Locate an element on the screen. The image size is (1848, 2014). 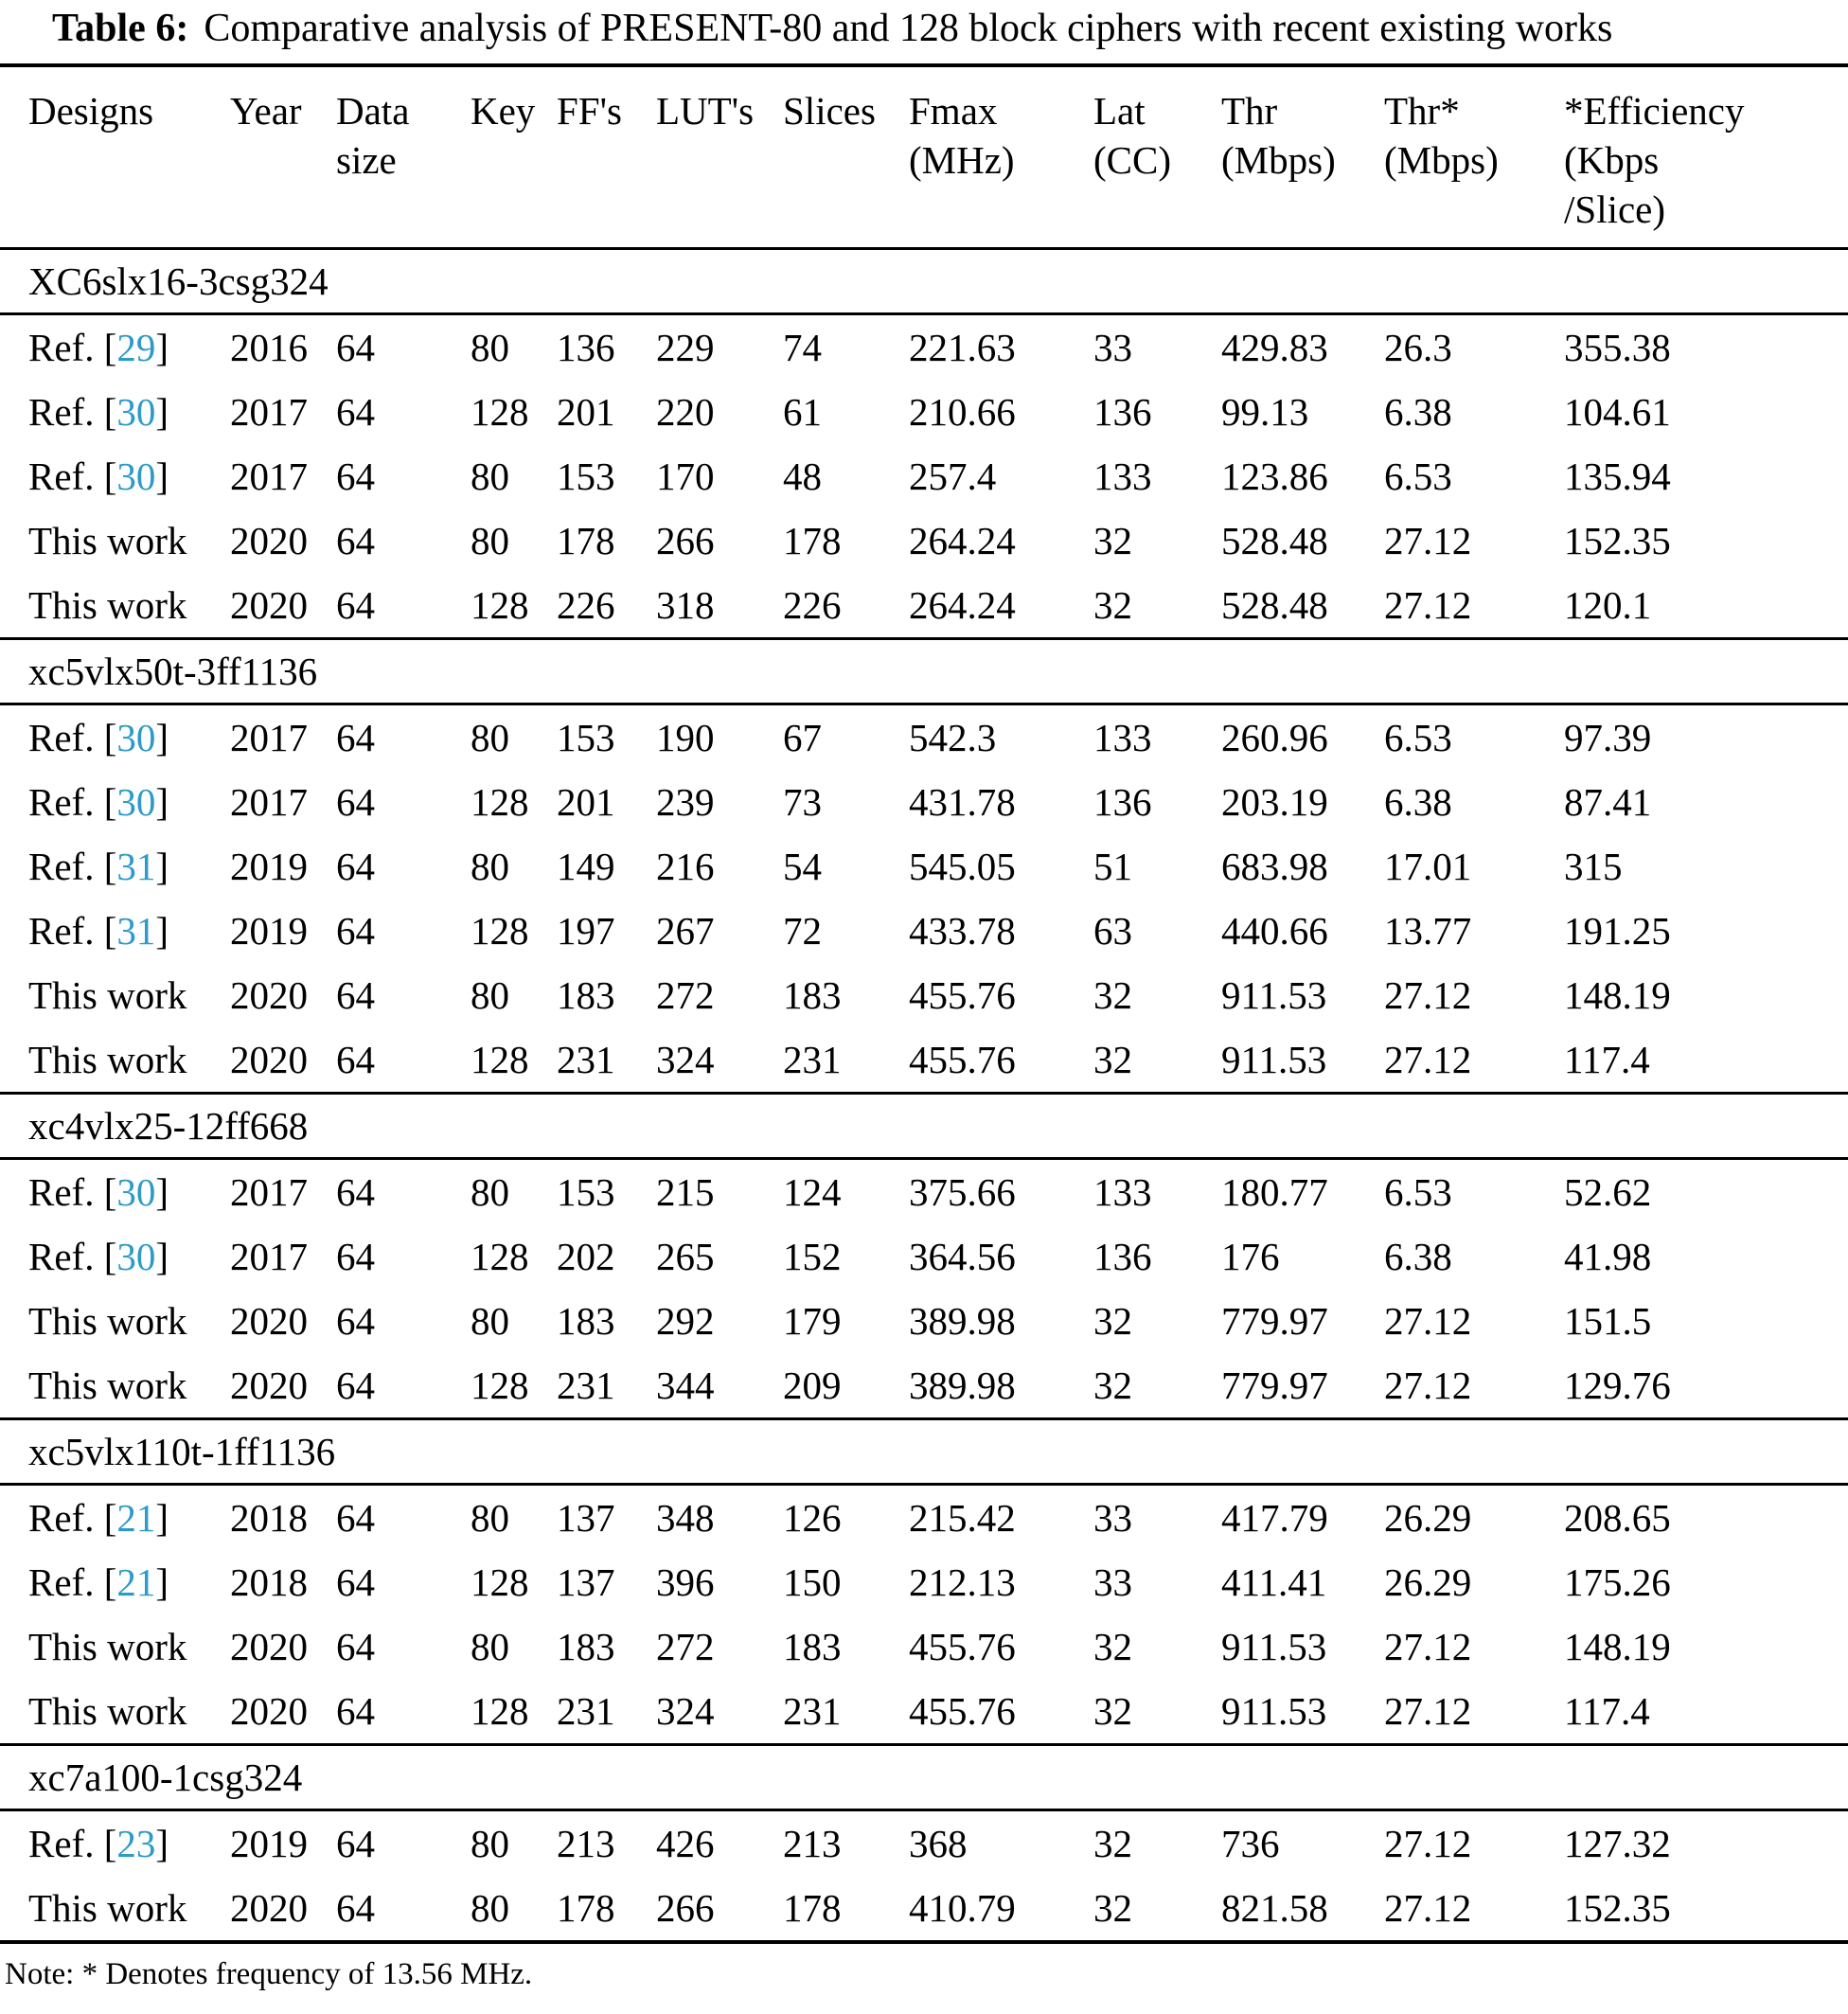
cell-thr: 683.98 is located at coordinates (1274, 866).